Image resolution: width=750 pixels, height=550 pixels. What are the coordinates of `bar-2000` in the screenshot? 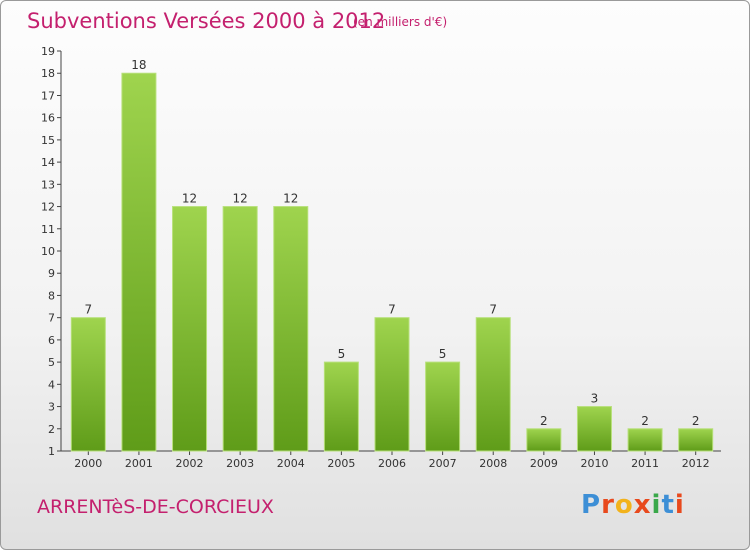 It's located at (88, 384).